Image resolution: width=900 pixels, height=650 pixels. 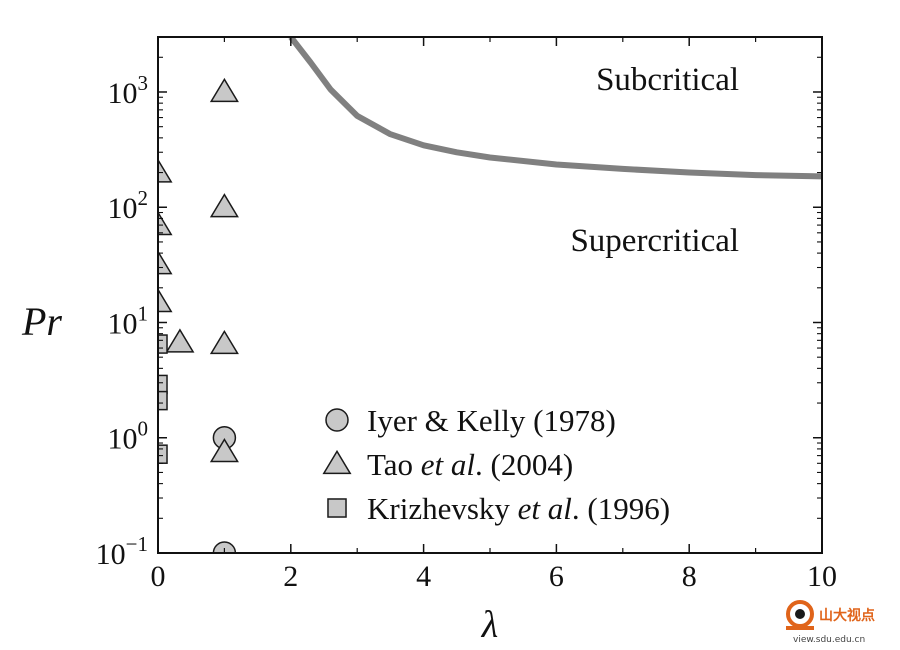 What do you see at coordinates (337, 420) in the screenshot?
I see `legend-marker-circle` at bounding box center [337, 420].